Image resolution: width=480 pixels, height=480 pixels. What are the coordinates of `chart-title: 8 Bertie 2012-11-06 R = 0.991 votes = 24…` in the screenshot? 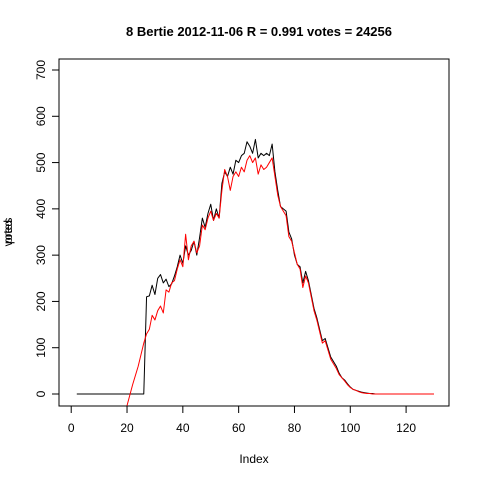 It's located at (259, 31).